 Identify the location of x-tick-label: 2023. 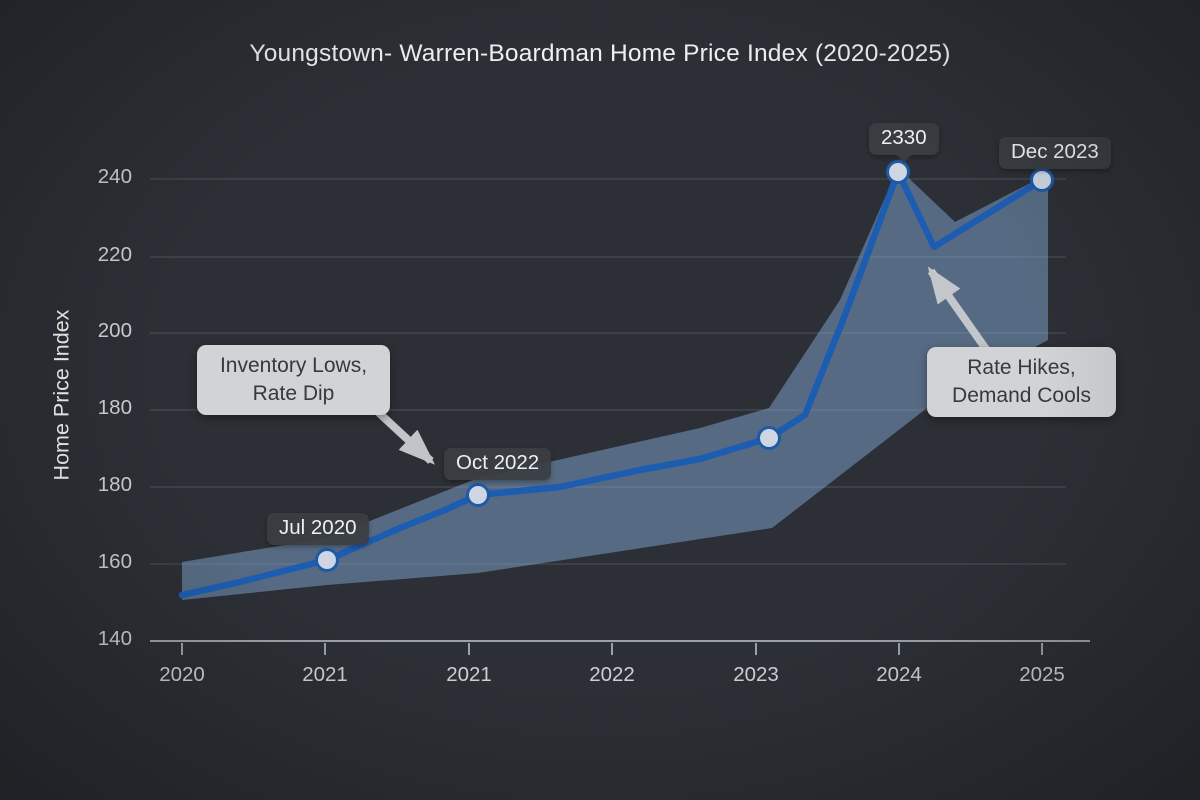
(756, 674).